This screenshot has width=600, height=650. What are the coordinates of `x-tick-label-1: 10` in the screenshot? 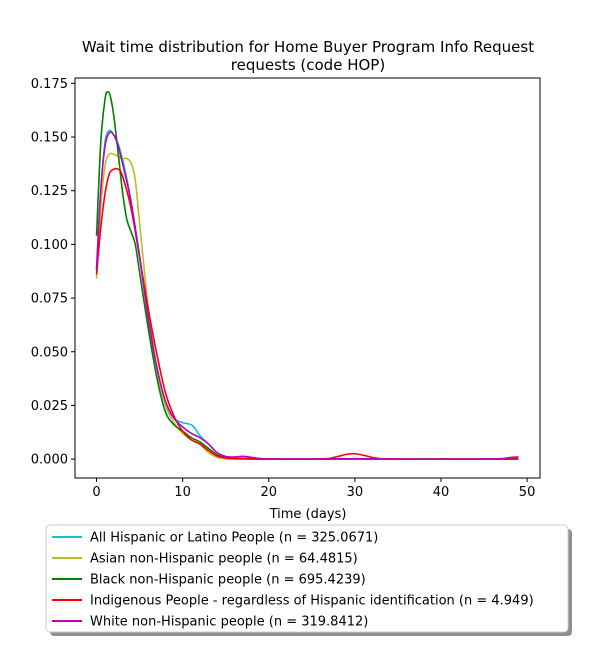 It's located at (182, 492).